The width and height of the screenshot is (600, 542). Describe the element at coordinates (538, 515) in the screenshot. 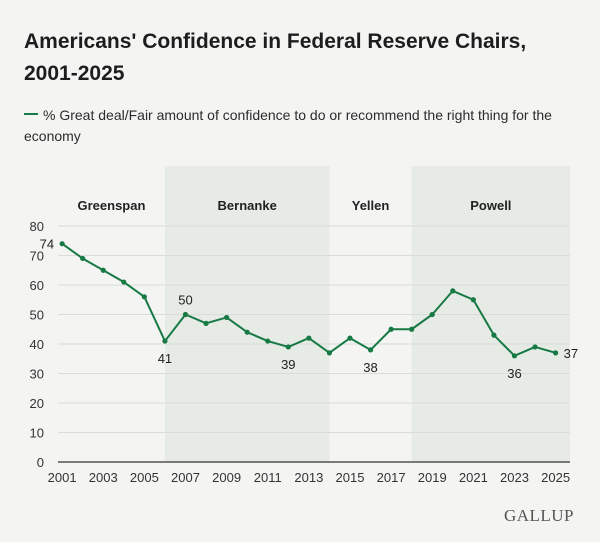

I see `gallup-logo: GALLUP` at that location.